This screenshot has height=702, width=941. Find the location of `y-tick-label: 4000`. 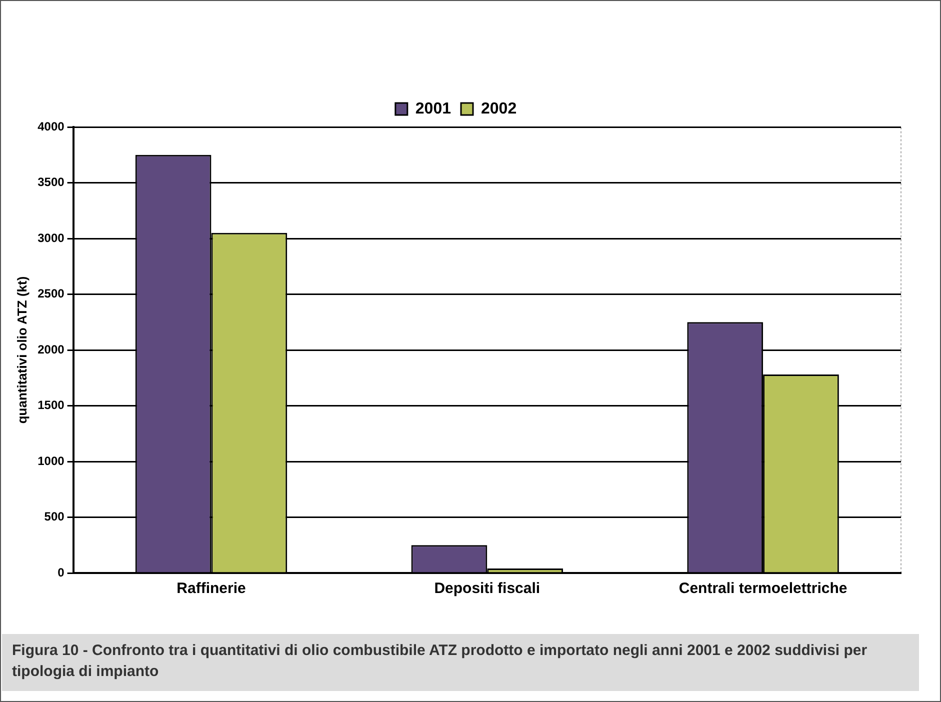

y-tick-label: 4000 is located at coordinates (51, 126).